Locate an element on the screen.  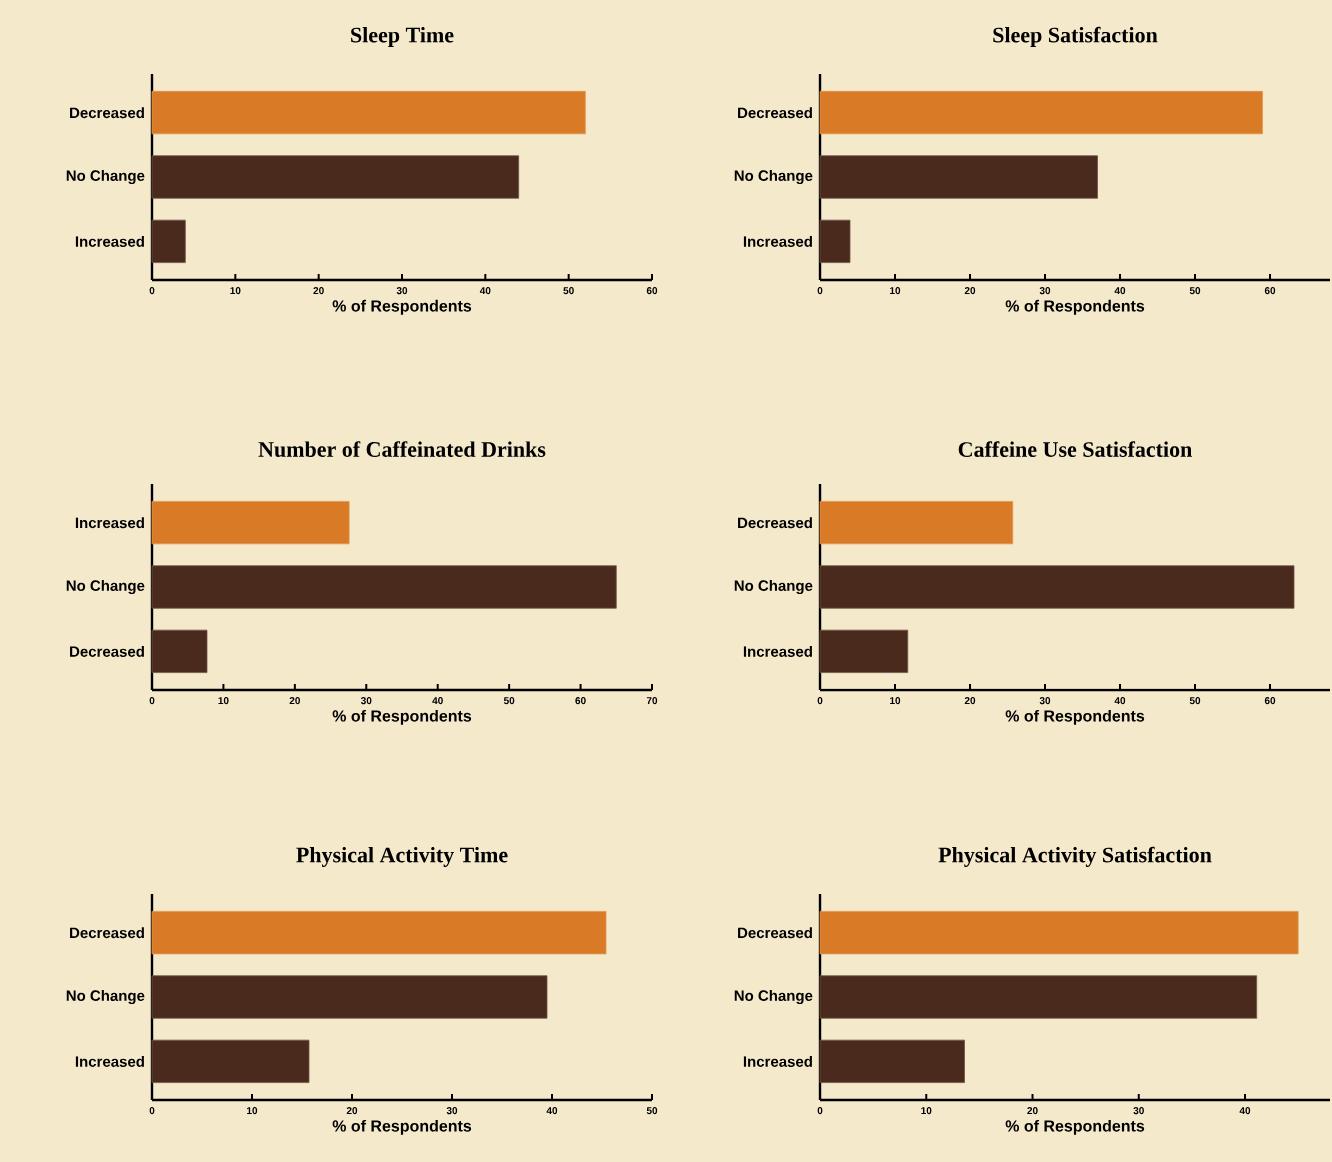
chart-title: Number of Caffeinated Drinks is located at coordinates (402, 449).